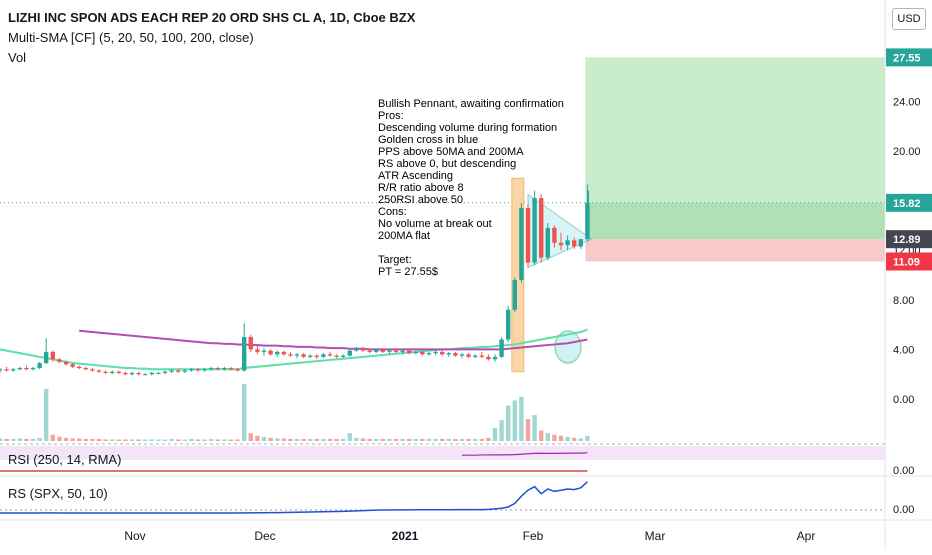  I want to click on price-label-target: 27.55, so click(909, 57).